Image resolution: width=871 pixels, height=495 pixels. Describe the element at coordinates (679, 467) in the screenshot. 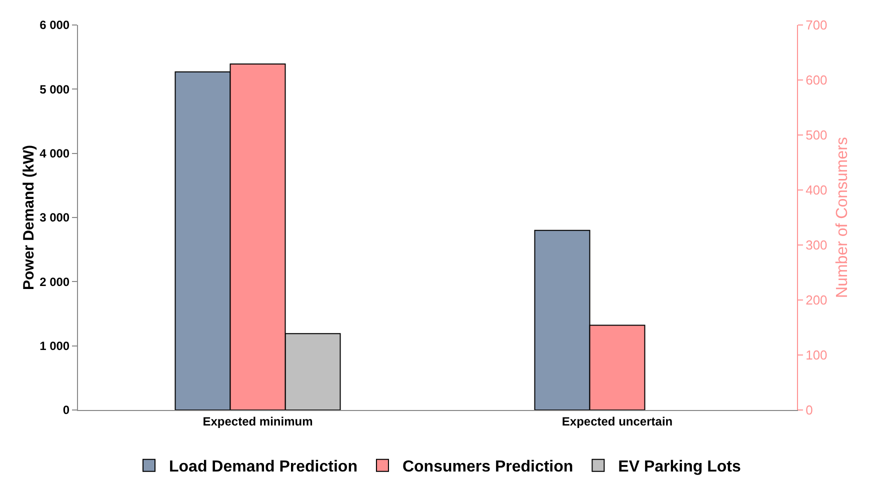

I see `legend-label: EV Parking Lots` at that location.